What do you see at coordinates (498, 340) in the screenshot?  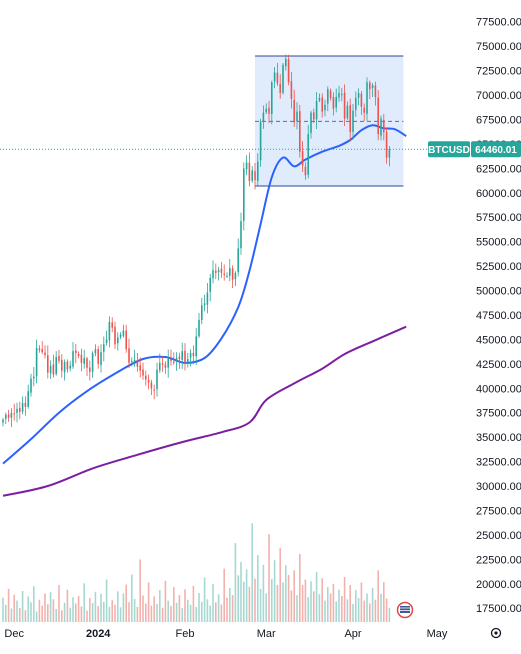 I see `y-tick-label: 45000.00` at bounding box center [498, 340].